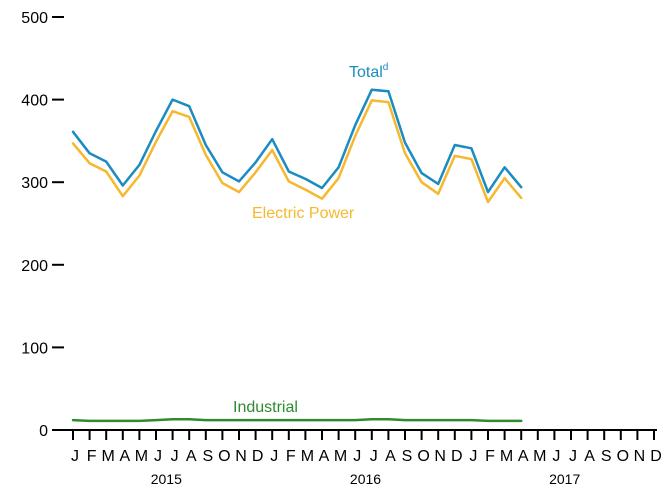 Image resolution: width=669 pixels, height=491 pixels. I want to click on y-tick-label: 300, so click(34, 183).